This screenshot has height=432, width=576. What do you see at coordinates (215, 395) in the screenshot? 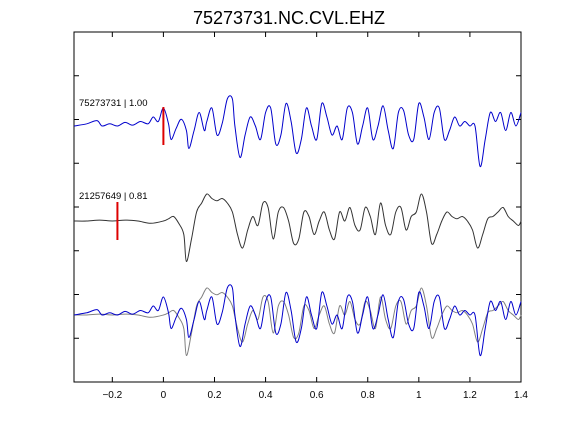
I see `x-tick-label: 0.2` at bounding box center [215, 395].